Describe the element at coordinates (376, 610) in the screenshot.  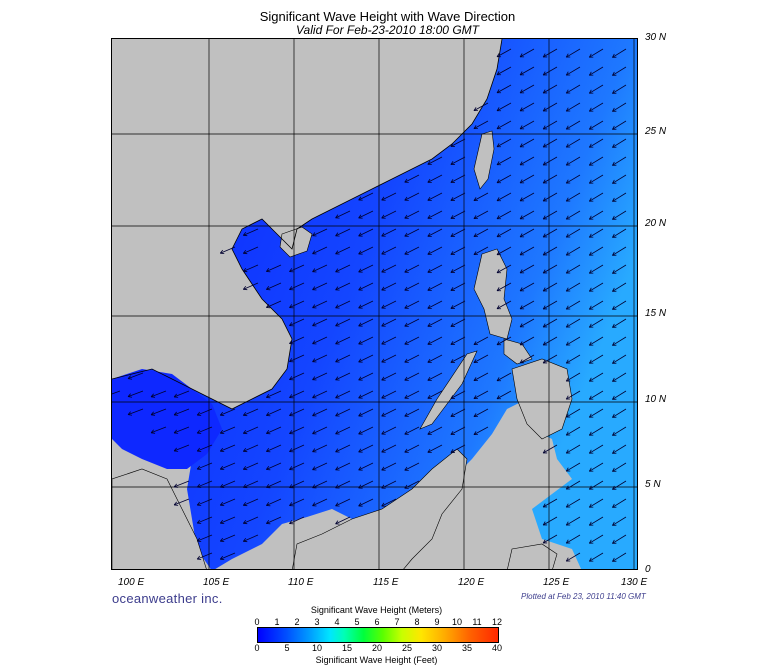
I see `colorbar-title-meters: Significant Wave Height (Meters)` at that location.